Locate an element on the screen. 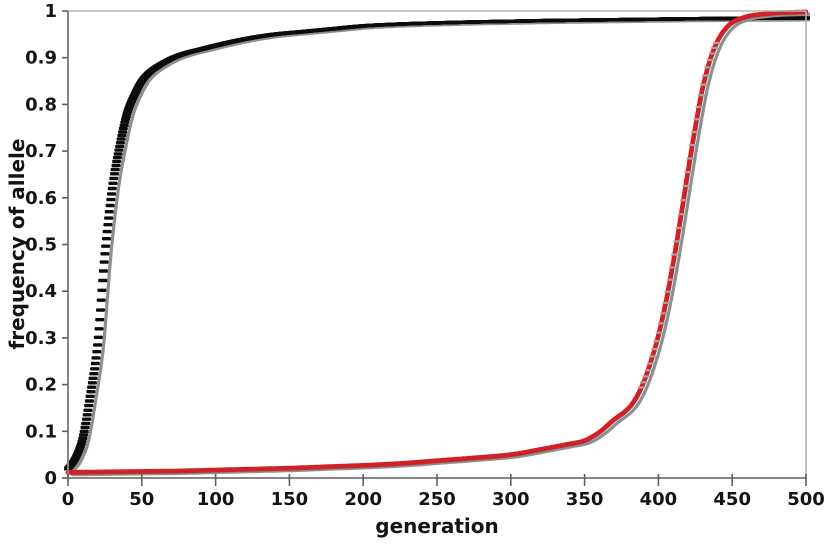 Image resolution: width=825 pixels, height=544 pixels. x-tick-label: 450 is located at coordinates (732, 499).